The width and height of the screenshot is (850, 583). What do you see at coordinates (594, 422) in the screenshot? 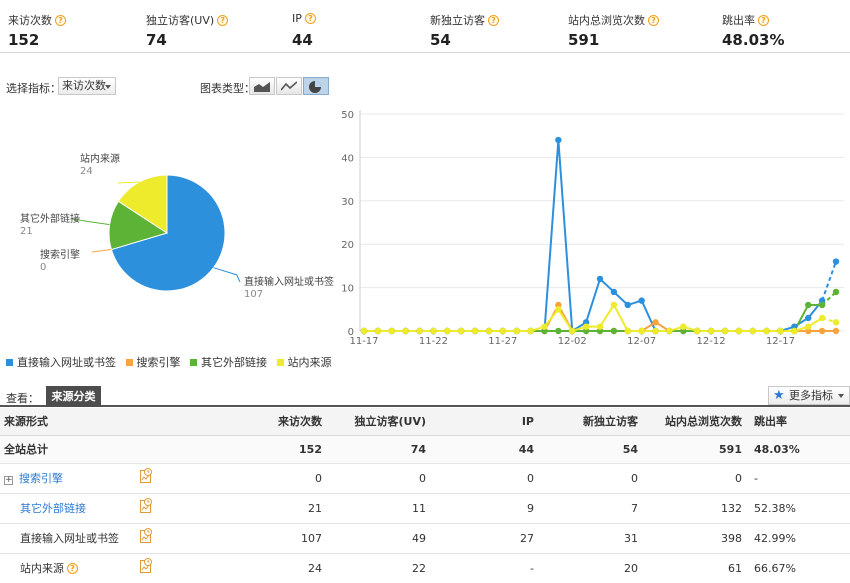
I see `column-header: 新独立访客` at bounding box center [594, 422].